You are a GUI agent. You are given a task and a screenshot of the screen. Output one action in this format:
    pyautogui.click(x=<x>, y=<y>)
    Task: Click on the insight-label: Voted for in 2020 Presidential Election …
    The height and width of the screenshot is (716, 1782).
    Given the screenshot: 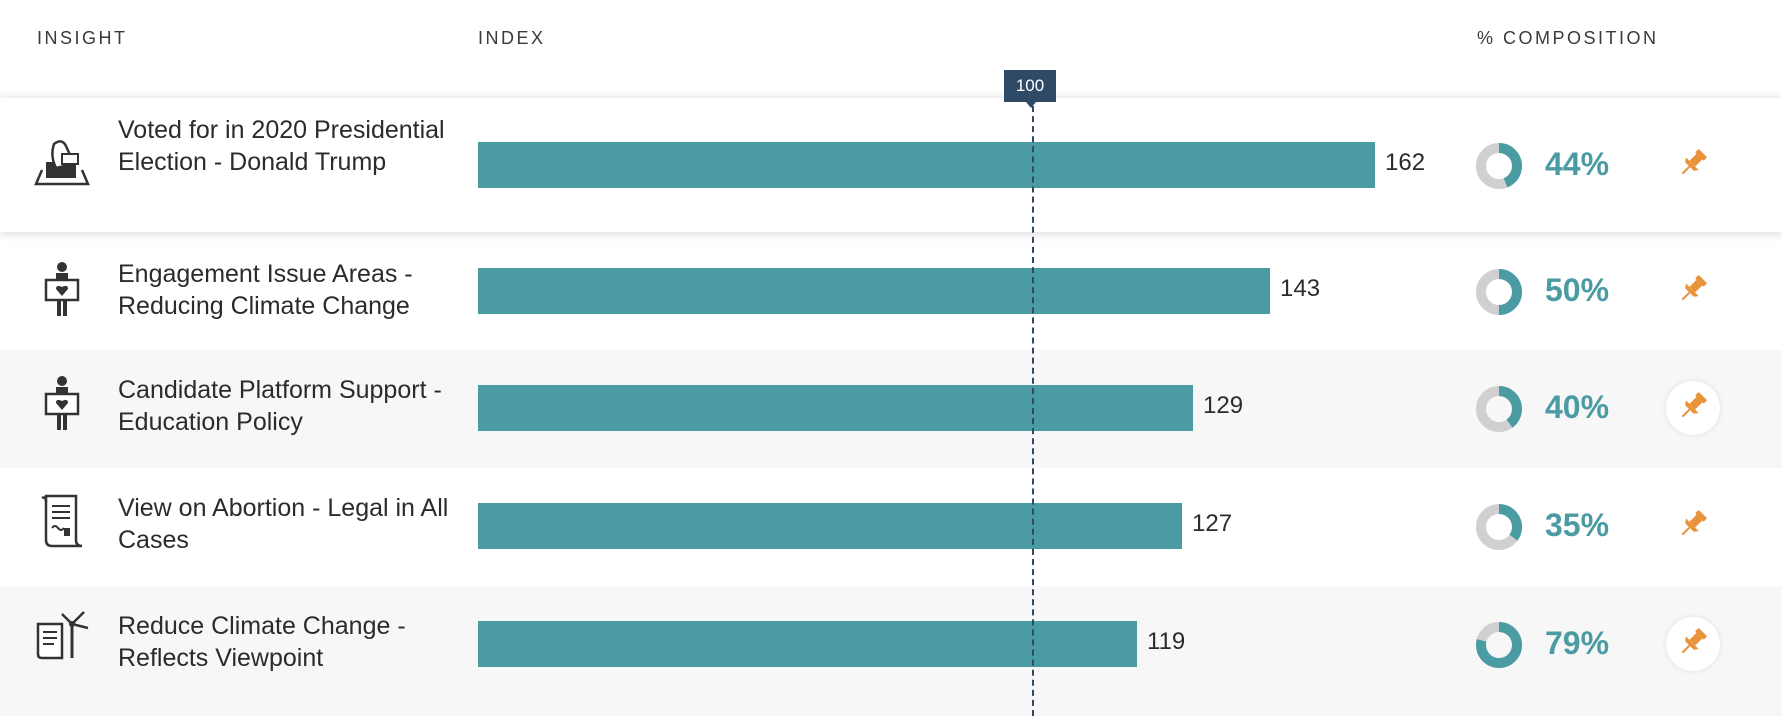 What is the action you would take?
    pyautogui.click(x=281, y=146)
    